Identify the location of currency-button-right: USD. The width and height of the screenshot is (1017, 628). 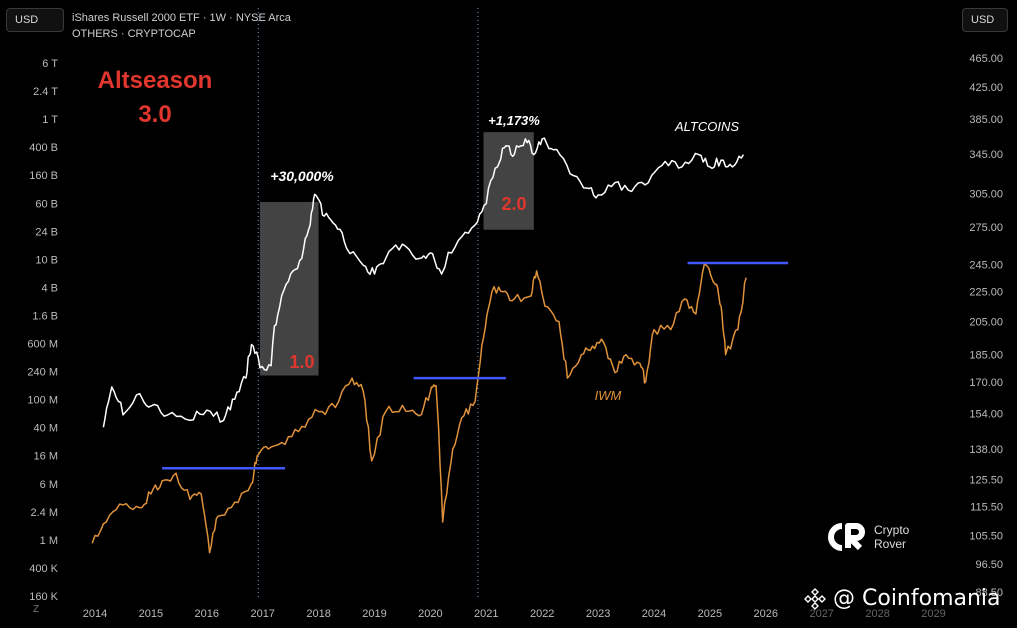
(985, 20).